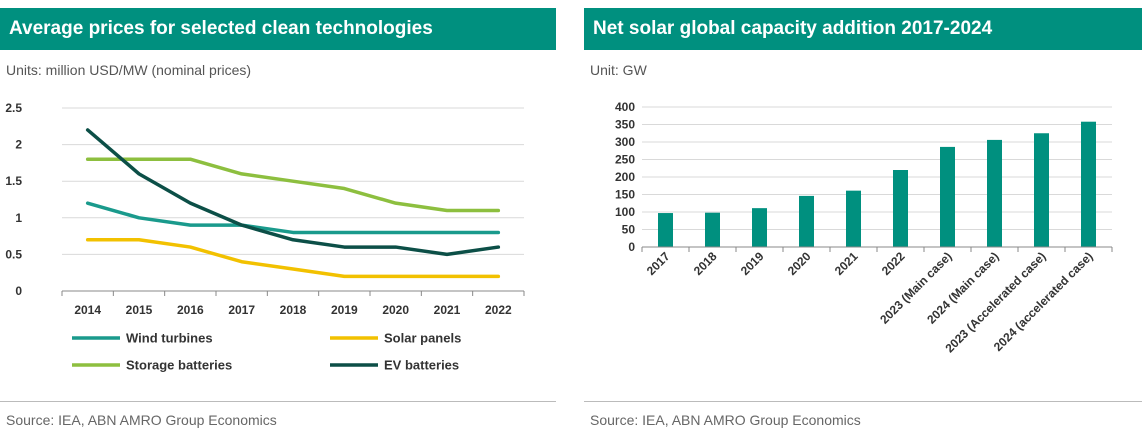  I want to click on series-line-wind-turbines, so click(293, 218).